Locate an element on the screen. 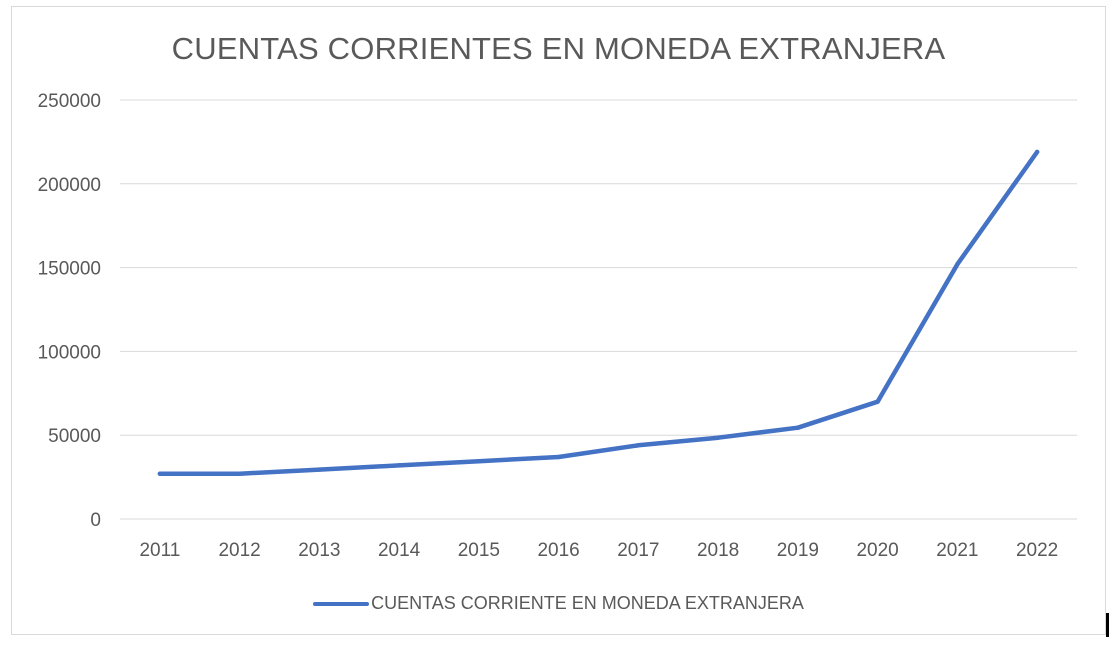 The image size is (1116, 650). x-tick-label: 2016 is located at coordinates (558, 550).